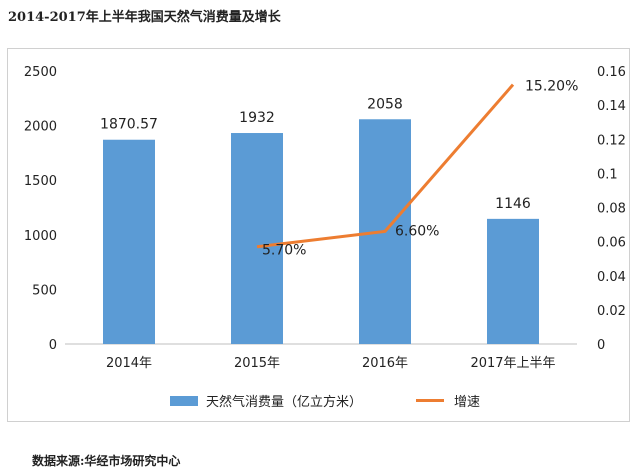 This screenshot has width=641, height=476. Describe the element at coordinates (551, 87) in the screenshot. I see `line-value-label: 15.20%` at that location.